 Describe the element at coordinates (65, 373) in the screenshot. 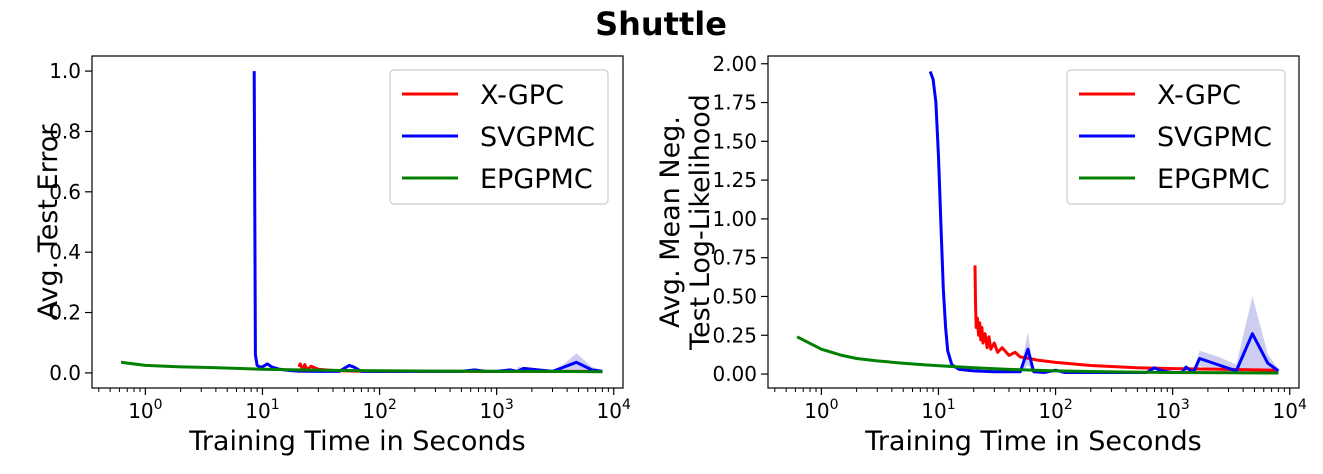

I see `y-tick-label: 0.0` at that location.